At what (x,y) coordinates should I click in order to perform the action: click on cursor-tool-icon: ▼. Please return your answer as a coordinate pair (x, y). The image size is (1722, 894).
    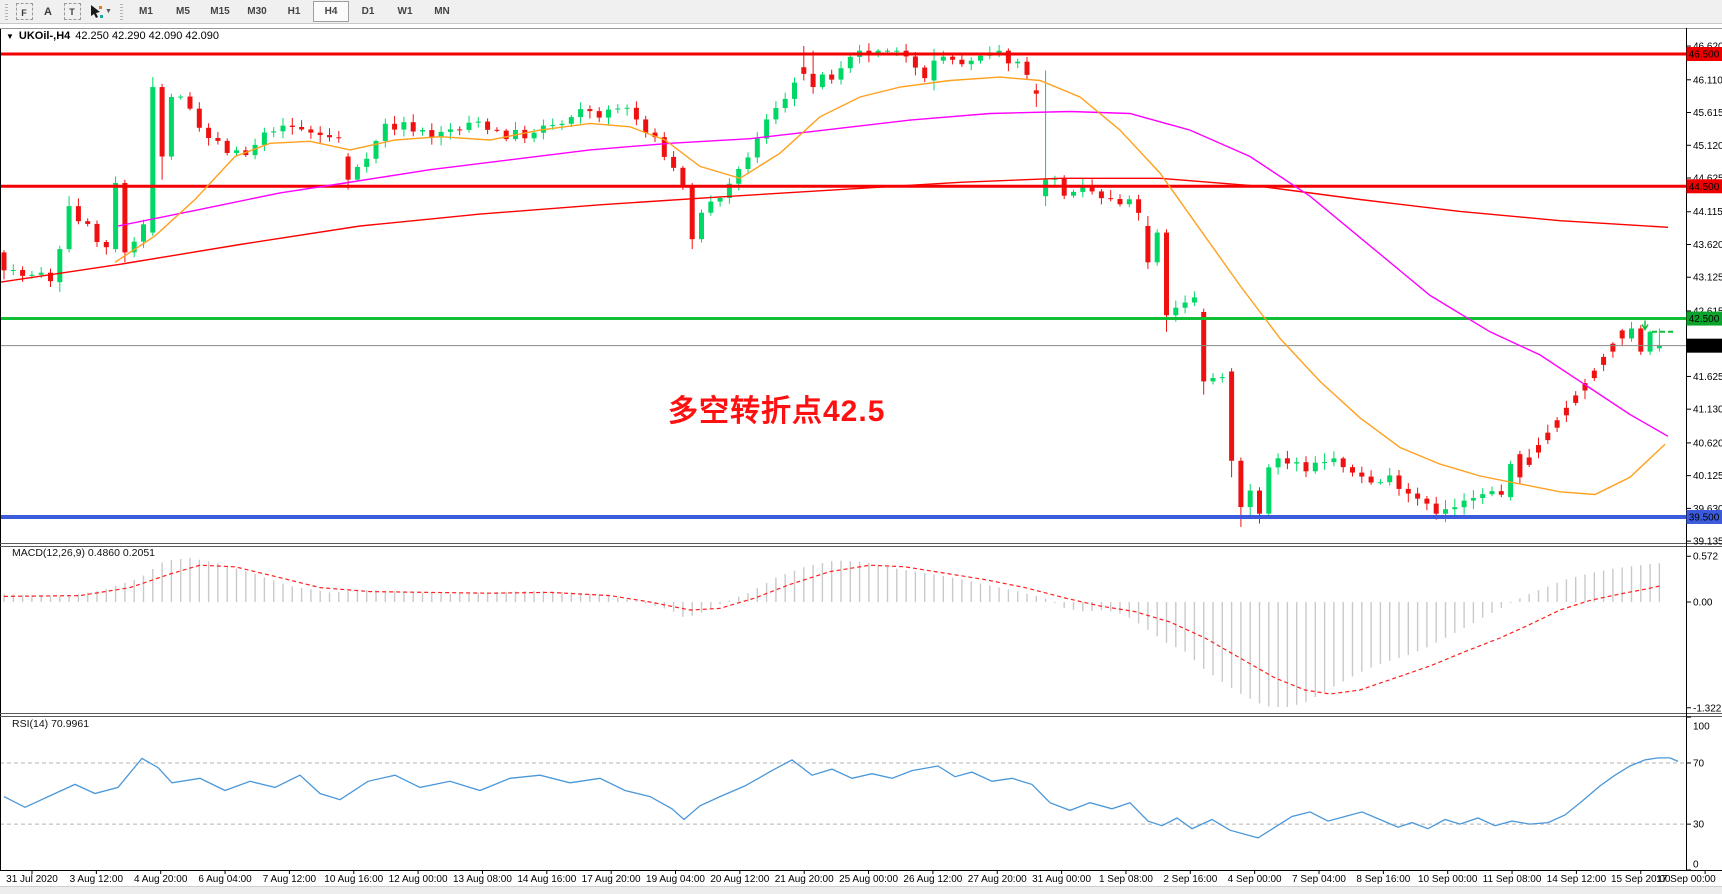
    Looking at the image, I should click on (100, 12).